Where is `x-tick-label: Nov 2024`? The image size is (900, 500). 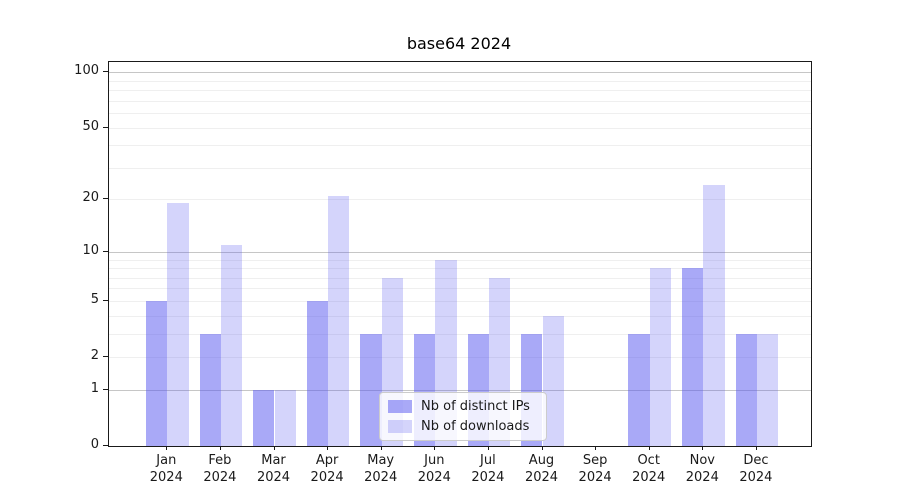 x-tick-label: Nov 2024 is located at coordinates (702, 469).